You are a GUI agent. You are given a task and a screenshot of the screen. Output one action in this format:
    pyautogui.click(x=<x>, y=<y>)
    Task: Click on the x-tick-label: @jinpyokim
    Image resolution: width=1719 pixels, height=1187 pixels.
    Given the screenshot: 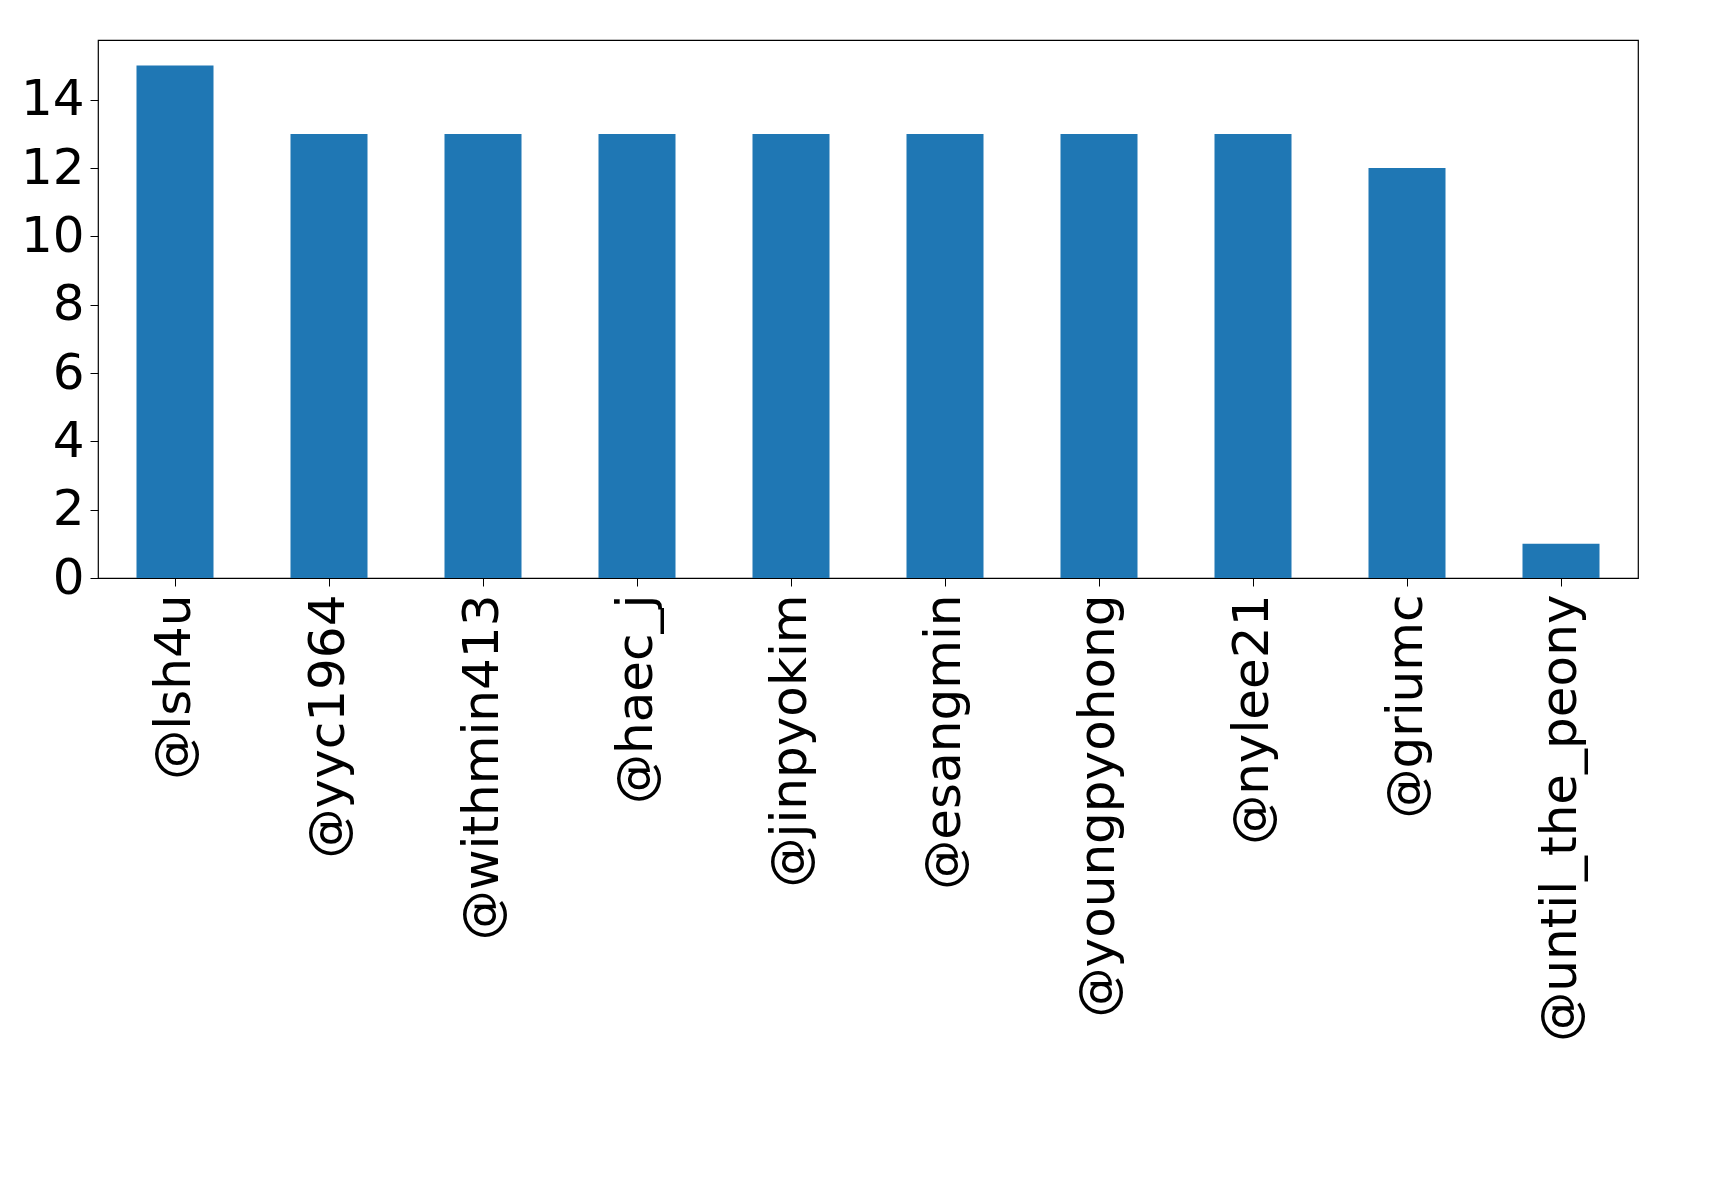 What is the action you would take?
    pyautogui.click(x=789, y=741)
    